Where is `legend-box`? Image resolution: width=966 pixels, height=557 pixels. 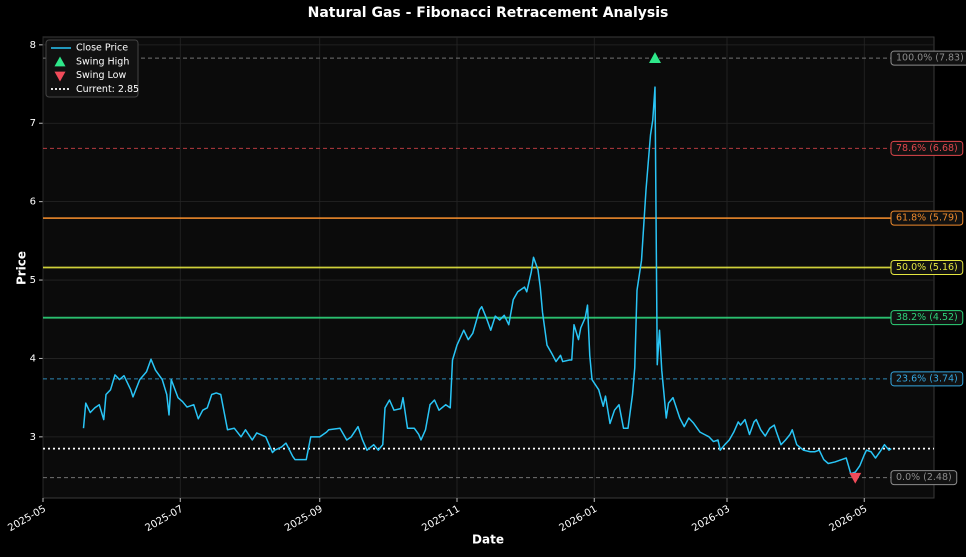
legend-box is located at coordinates (92, 68).